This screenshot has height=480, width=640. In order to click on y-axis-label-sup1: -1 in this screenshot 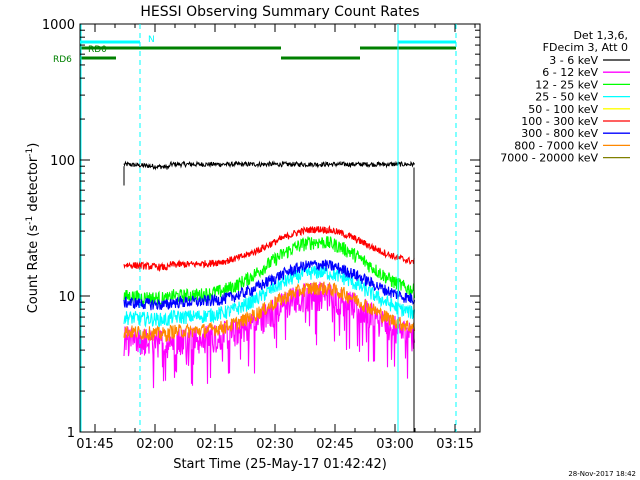, I will do `click(30, 220)`.